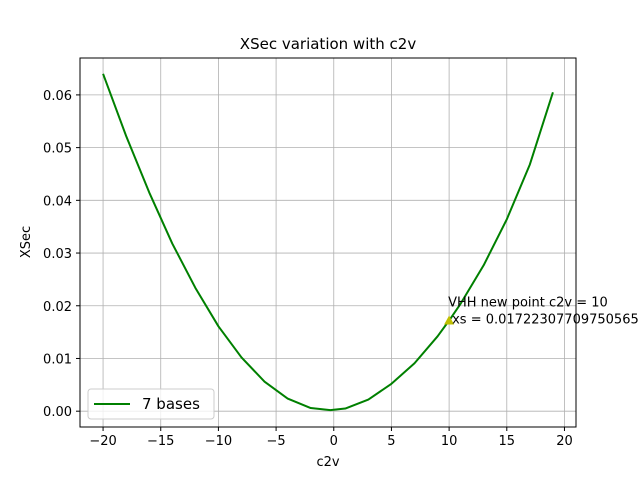  Describe the element at coordinates (327, 462) in the screenshot. I see `x-axis-label: c2v` at that location.